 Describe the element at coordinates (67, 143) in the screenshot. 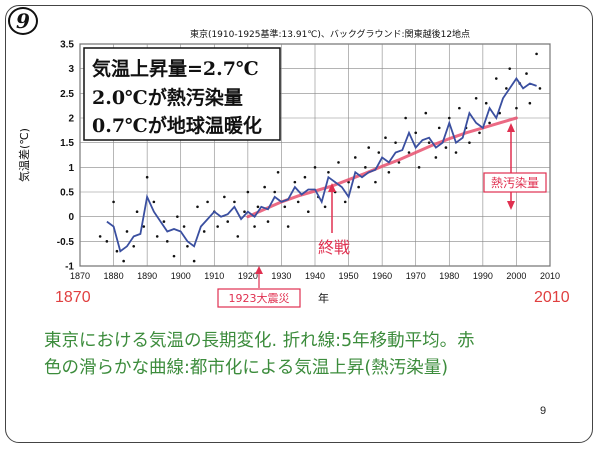

I see `y-tick-1.5: 1.5` at that location.